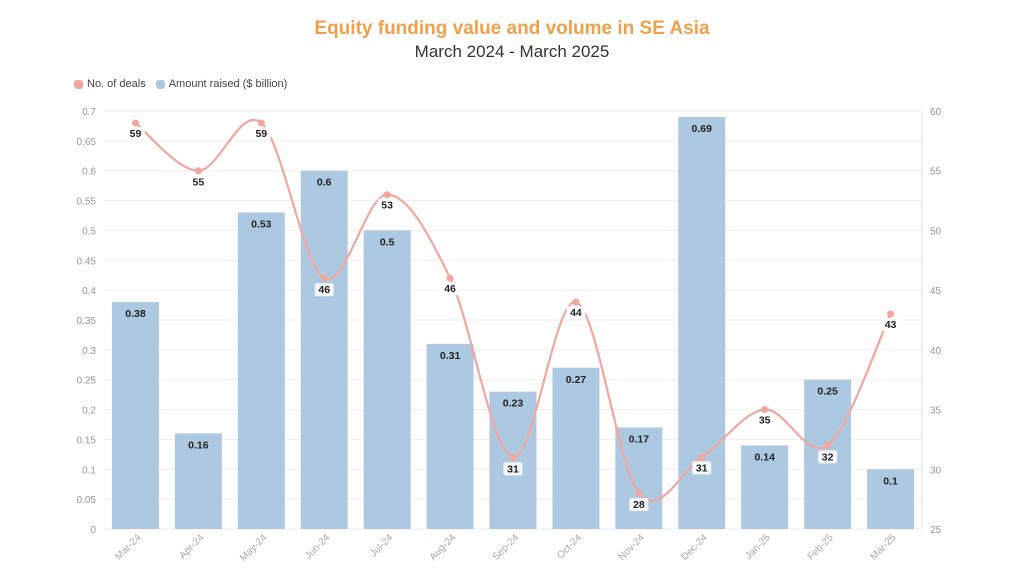 This screenshot has height=587, width=1024. I want to click on line-value-label: 44, so click(576, 313).